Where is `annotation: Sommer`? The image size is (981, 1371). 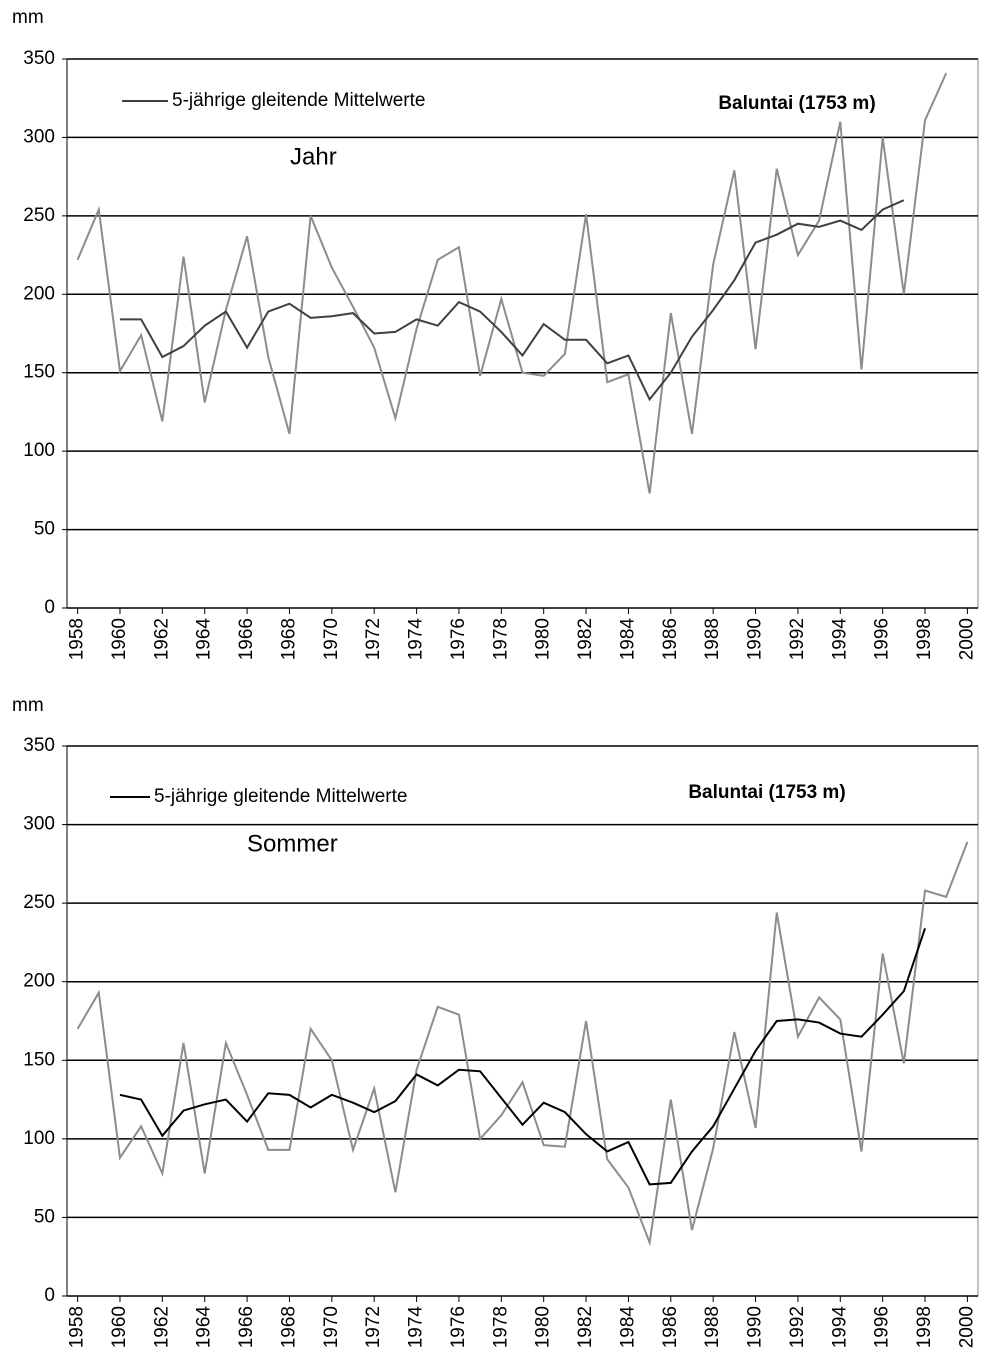
annotation: Sommer is located at coordinates (292, 843).